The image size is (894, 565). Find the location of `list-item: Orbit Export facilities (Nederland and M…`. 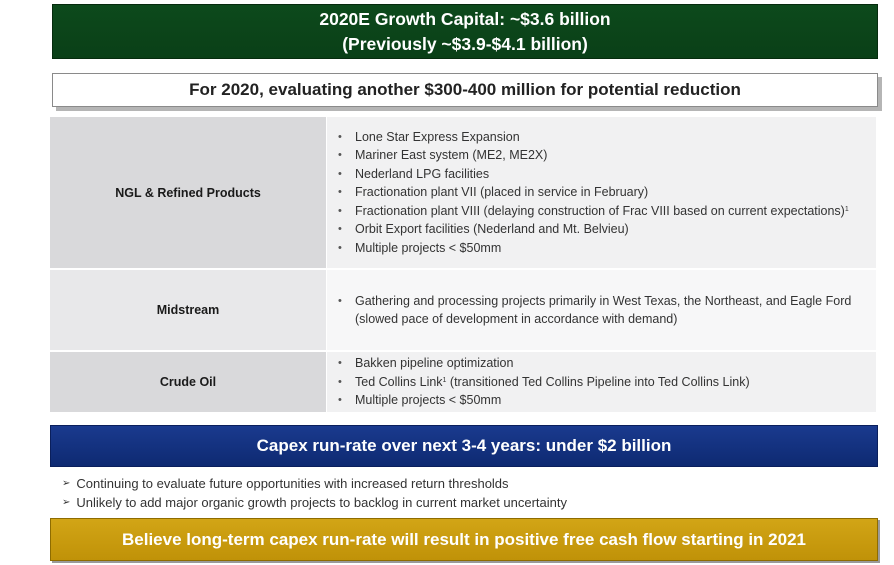

list-item: Orbit Export facilities (Nederland and M… is located at coordinates (595, 229).